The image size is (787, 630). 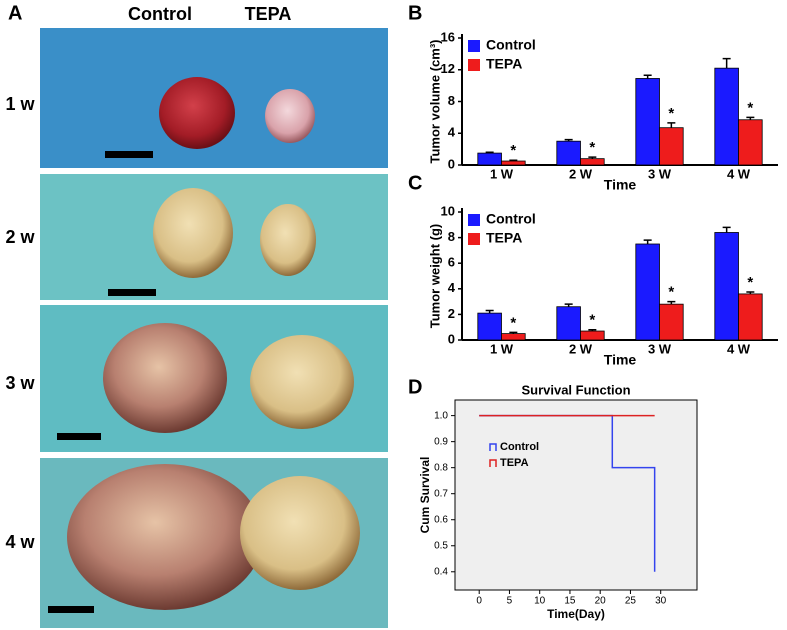 What do you see at coordinates (601, 601) in the screenshot?
I see `x-tick-label: 20` at bounding box center [601, 601].